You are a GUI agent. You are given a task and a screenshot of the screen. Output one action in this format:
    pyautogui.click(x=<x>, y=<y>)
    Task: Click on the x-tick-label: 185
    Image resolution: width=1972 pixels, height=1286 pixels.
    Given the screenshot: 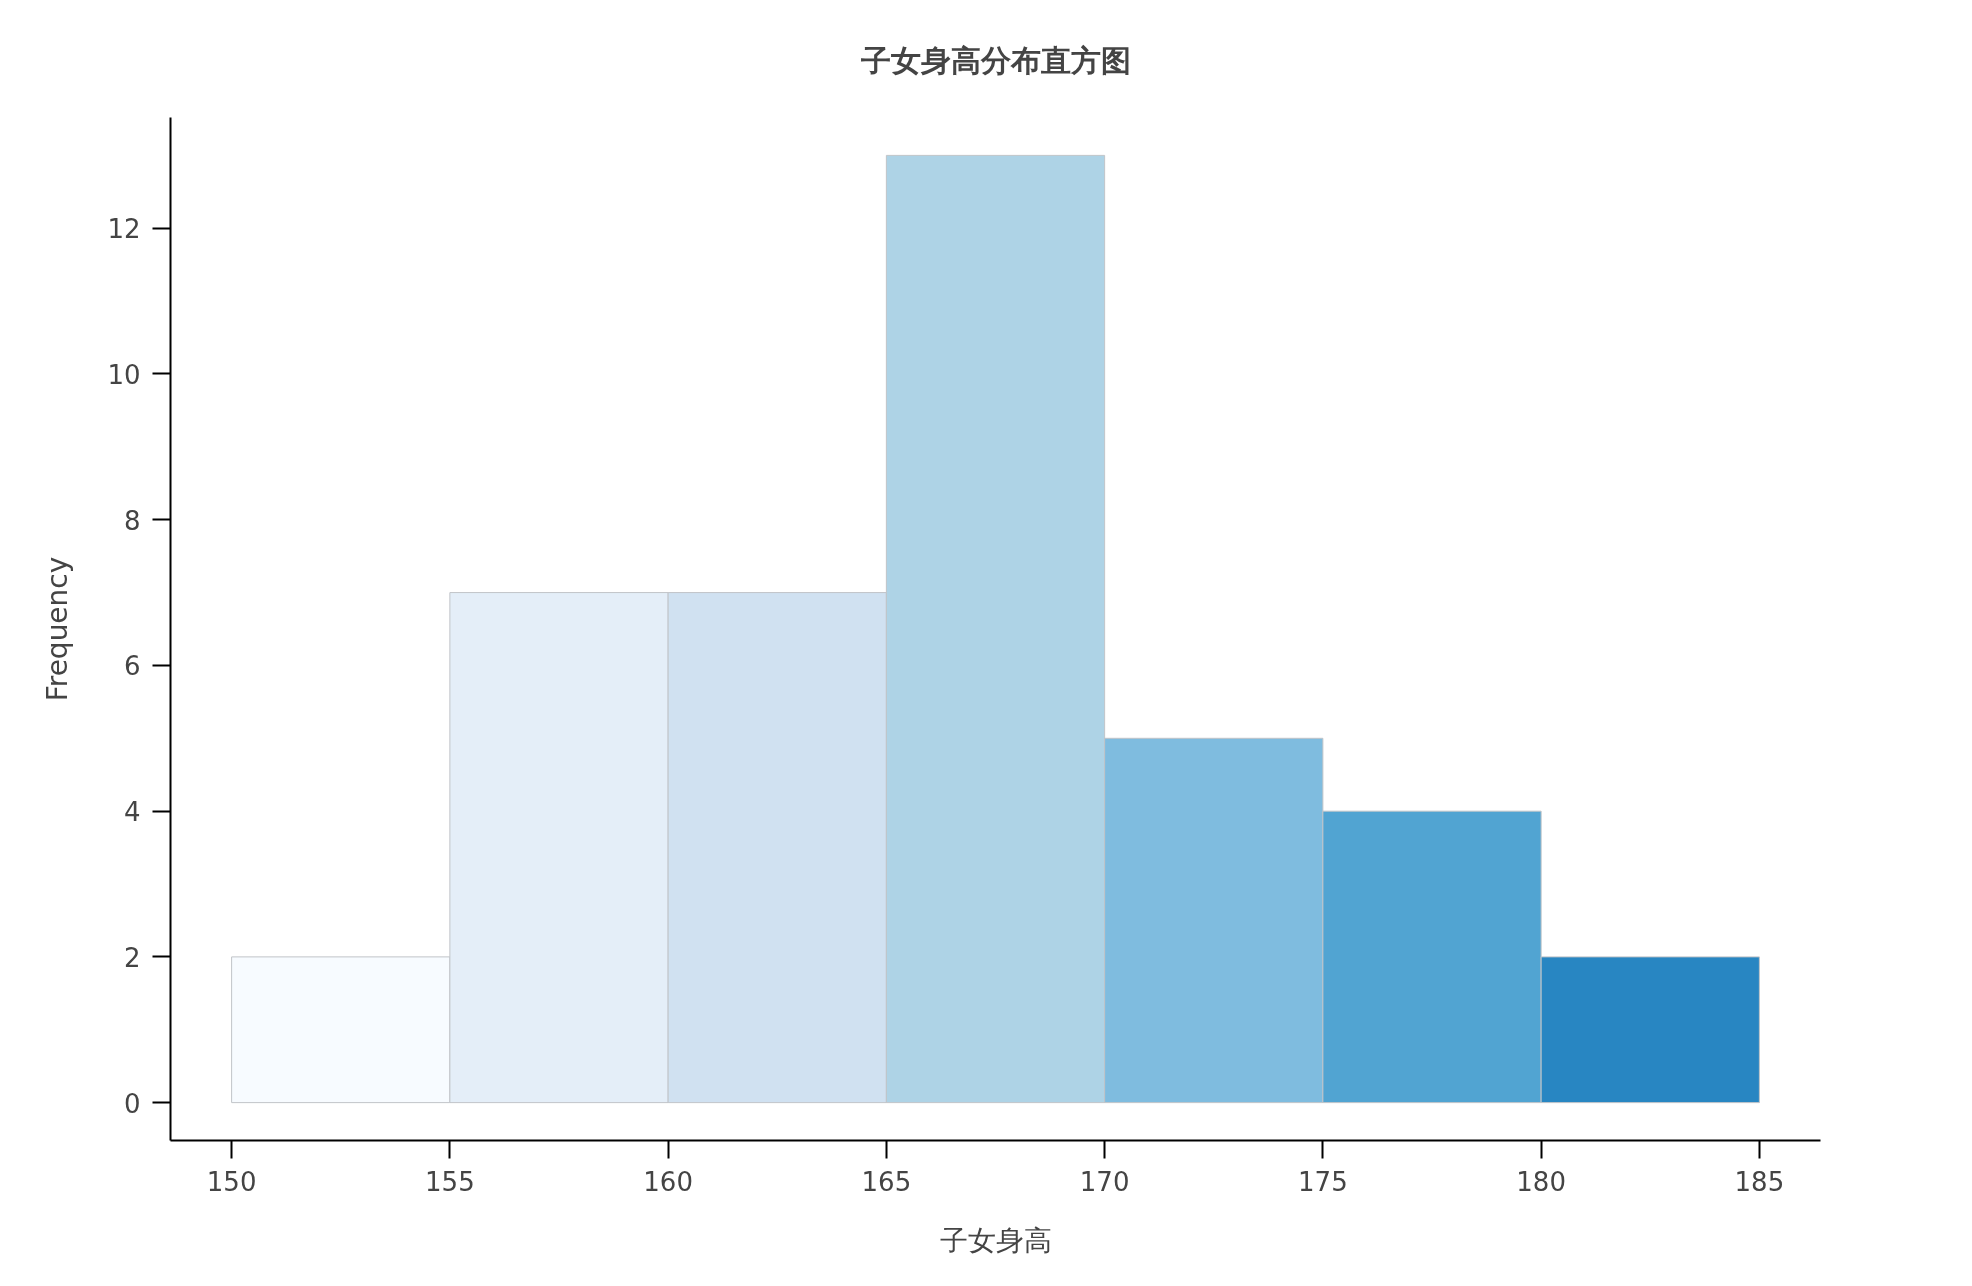 What is the action you would take?
    pyautogui.click(x=1759, y=1181)
    